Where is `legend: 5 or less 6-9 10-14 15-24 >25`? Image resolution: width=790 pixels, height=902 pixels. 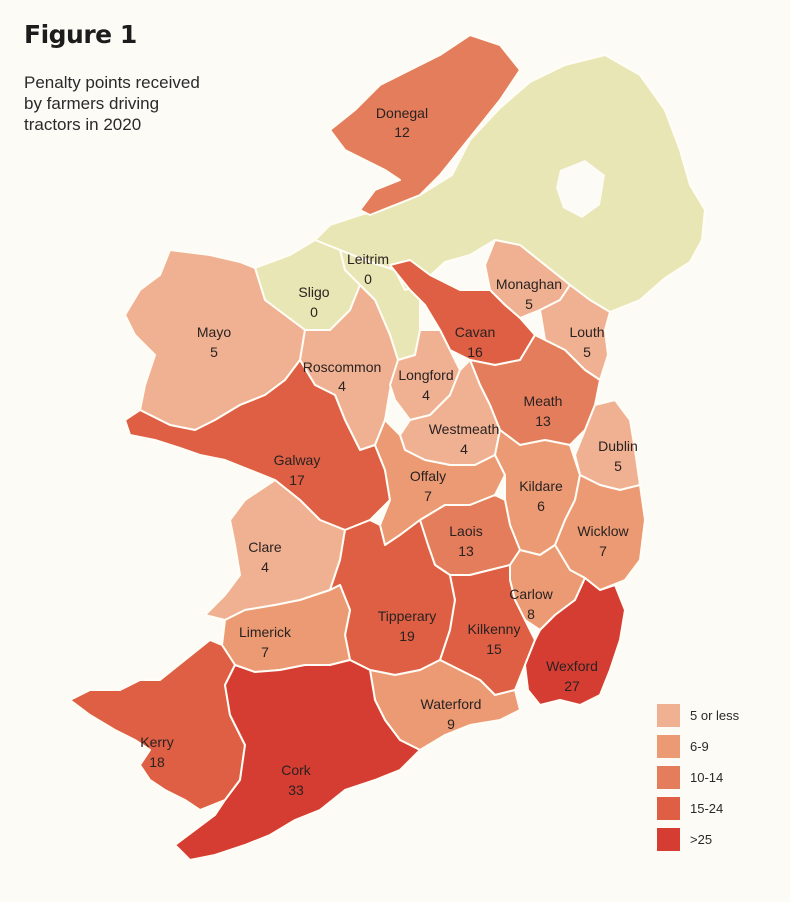 legend: 5 or less 6-9 10-14 15-24 >25 is located at coordinates (698, 777).